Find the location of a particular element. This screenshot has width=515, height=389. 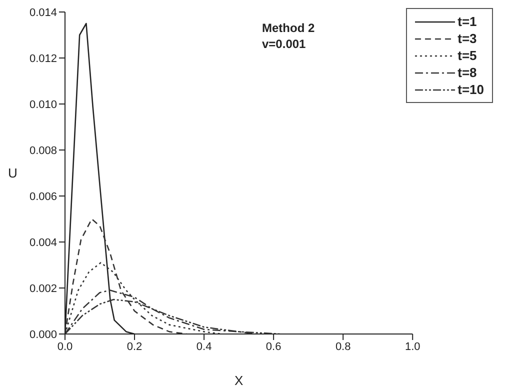

y-axis-title: U is located at coordinates (13, 173).